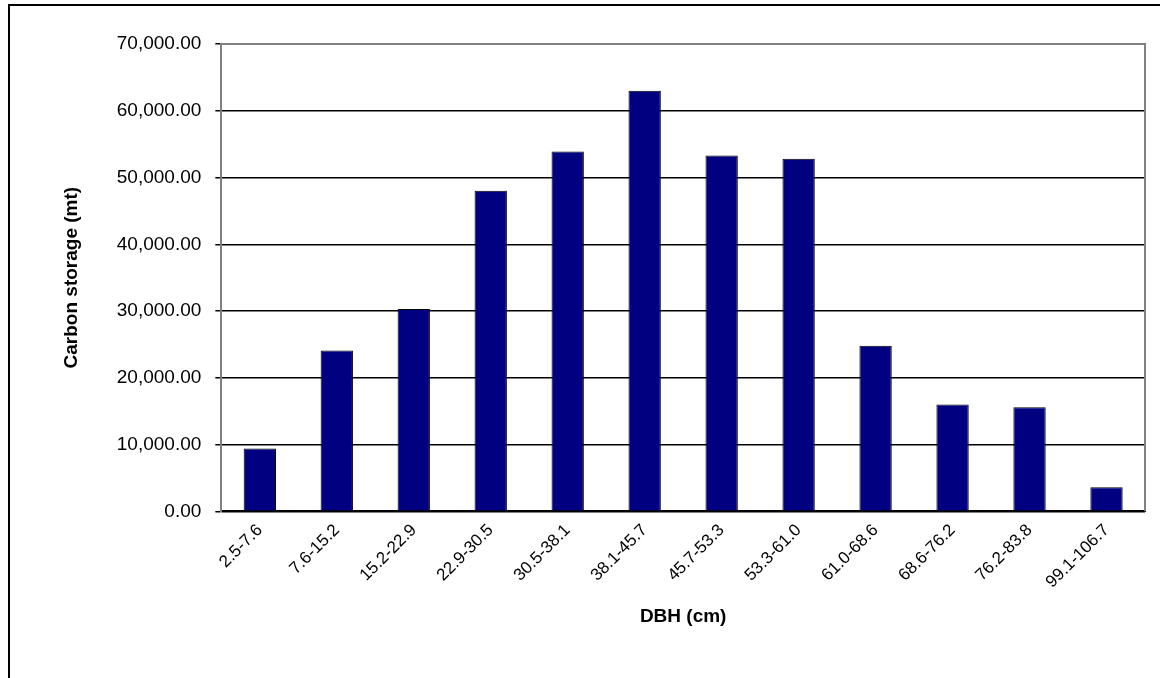 This screenshot has width=1160, height=678. I want to click on y-tick-label: 50,000.00, so click(159, 176).